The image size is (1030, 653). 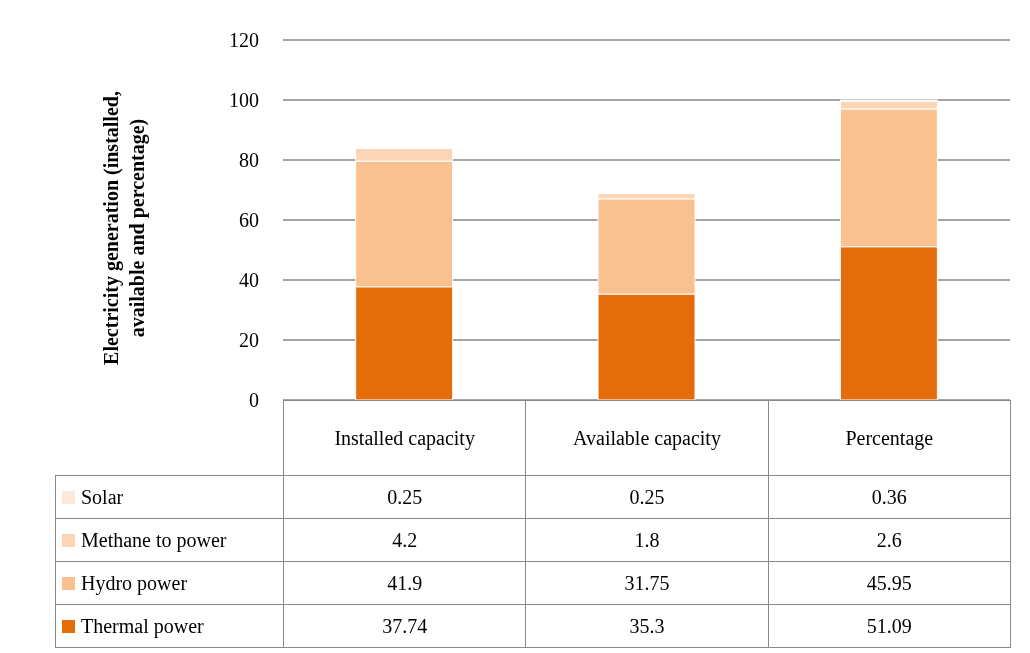 I want to click on x-tick-label: Available capacity, so click(x=647, y=438).